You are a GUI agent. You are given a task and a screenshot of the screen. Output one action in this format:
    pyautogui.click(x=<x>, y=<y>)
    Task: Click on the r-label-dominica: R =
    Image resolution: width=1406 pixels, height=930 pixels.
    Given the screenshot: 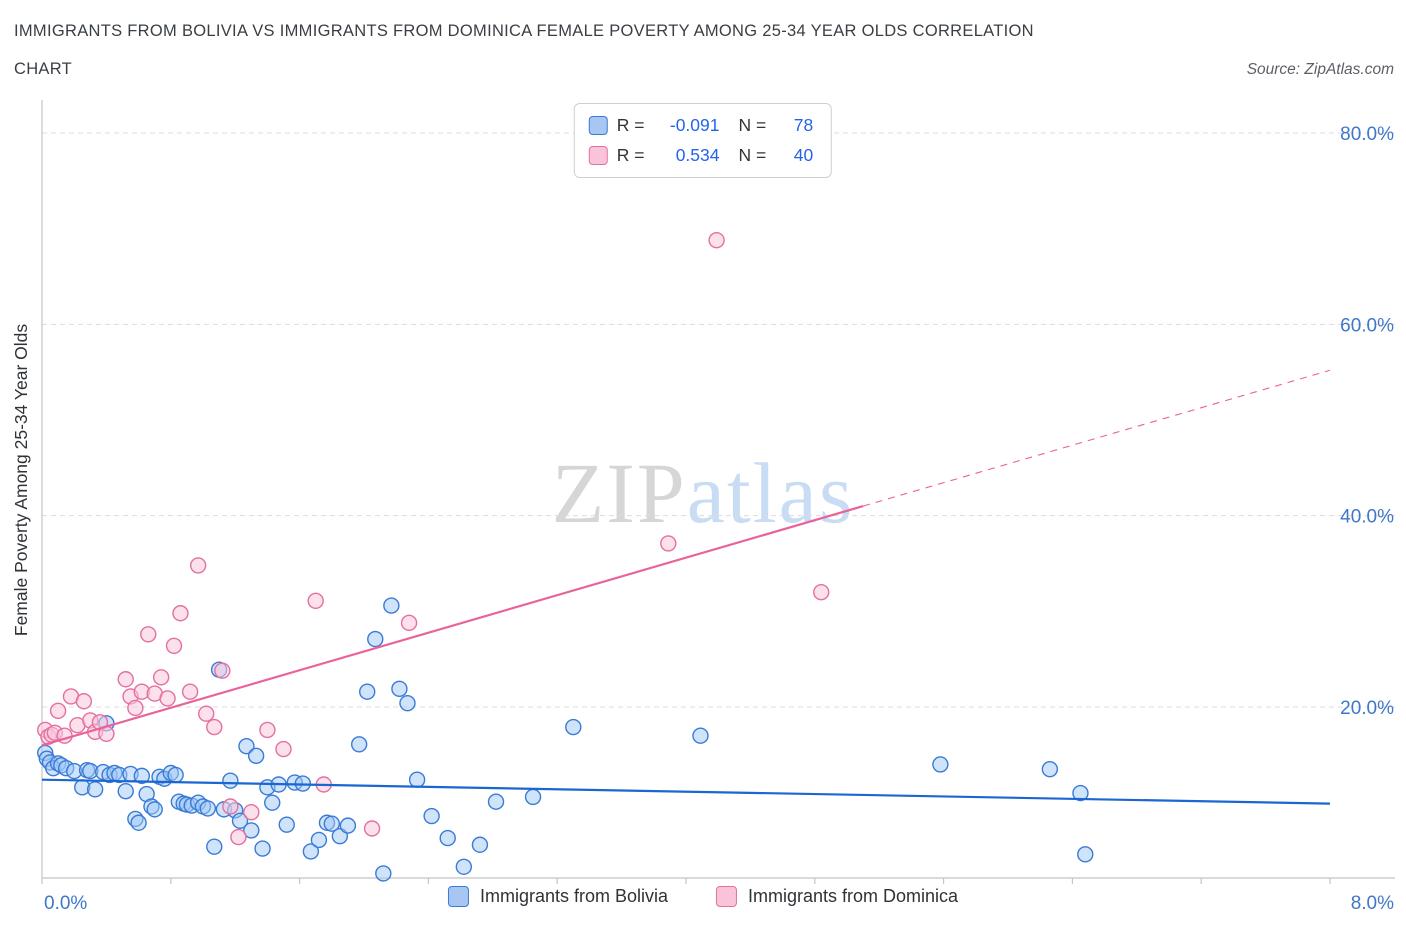 What is the action you would take?
    pyautogui.click(x=630, y=155)
    